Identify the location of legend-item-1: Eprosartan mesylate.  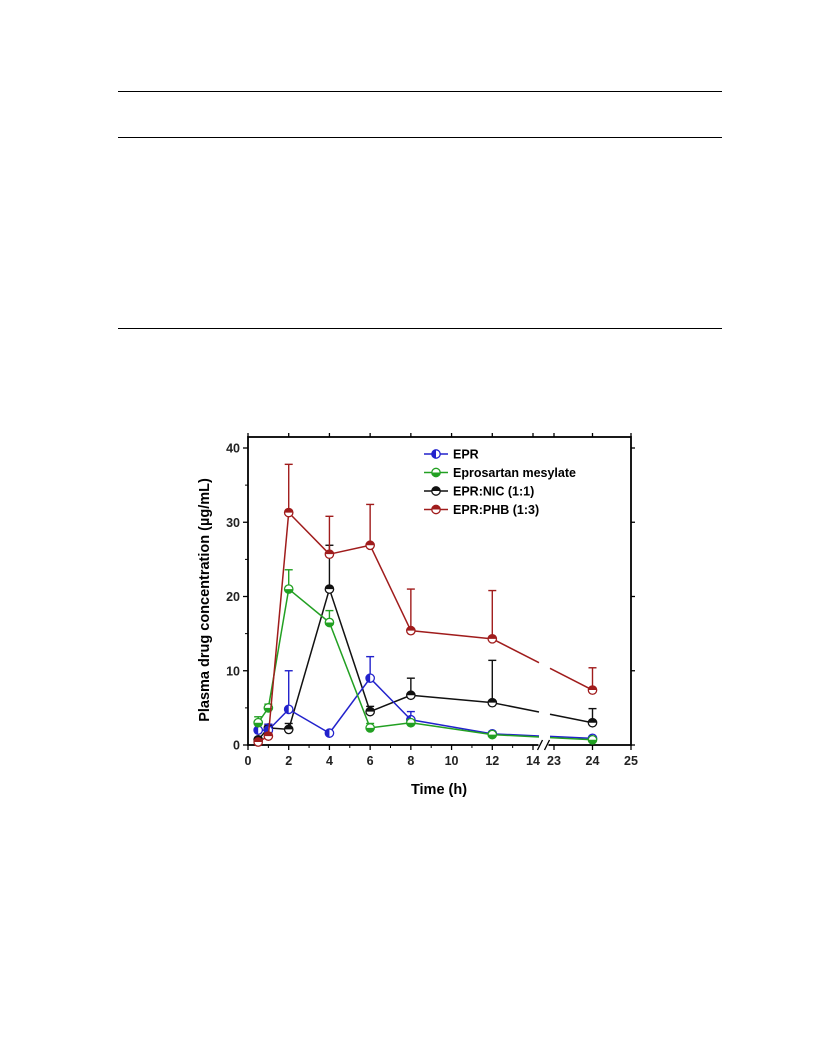
(500, 473).